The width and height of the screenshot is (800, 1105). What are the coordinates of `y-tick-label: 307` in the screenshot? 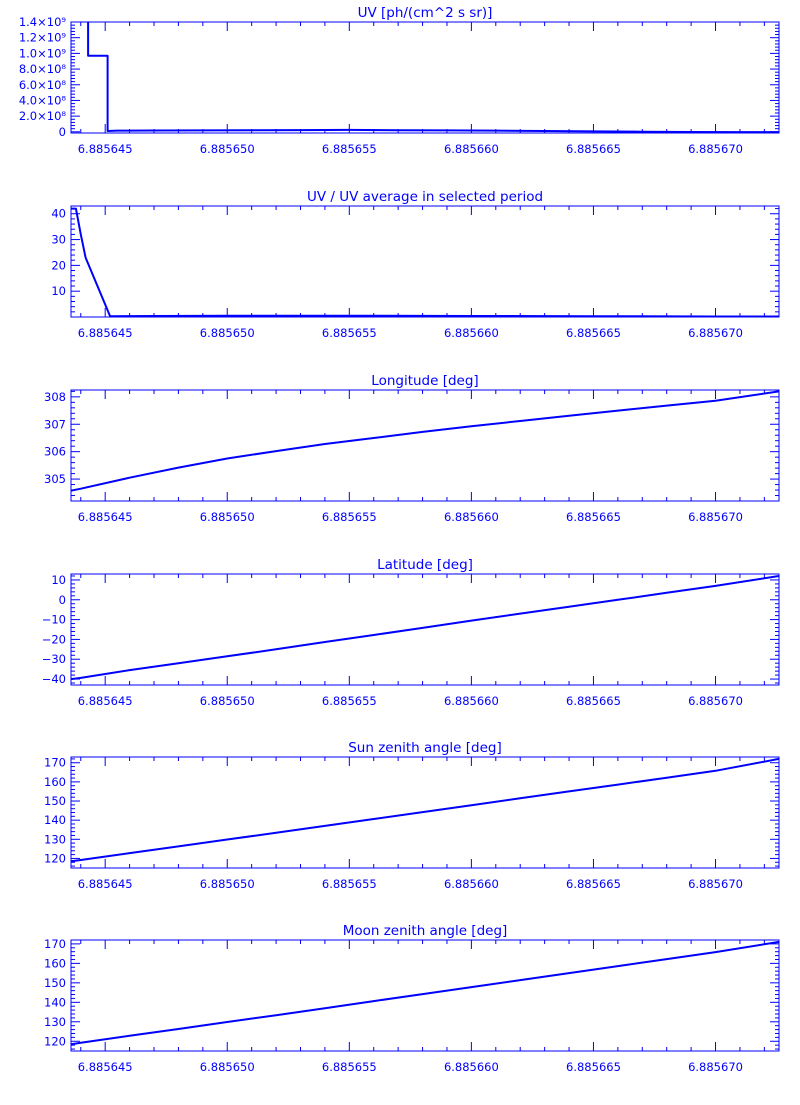 It's located at (55, 424).